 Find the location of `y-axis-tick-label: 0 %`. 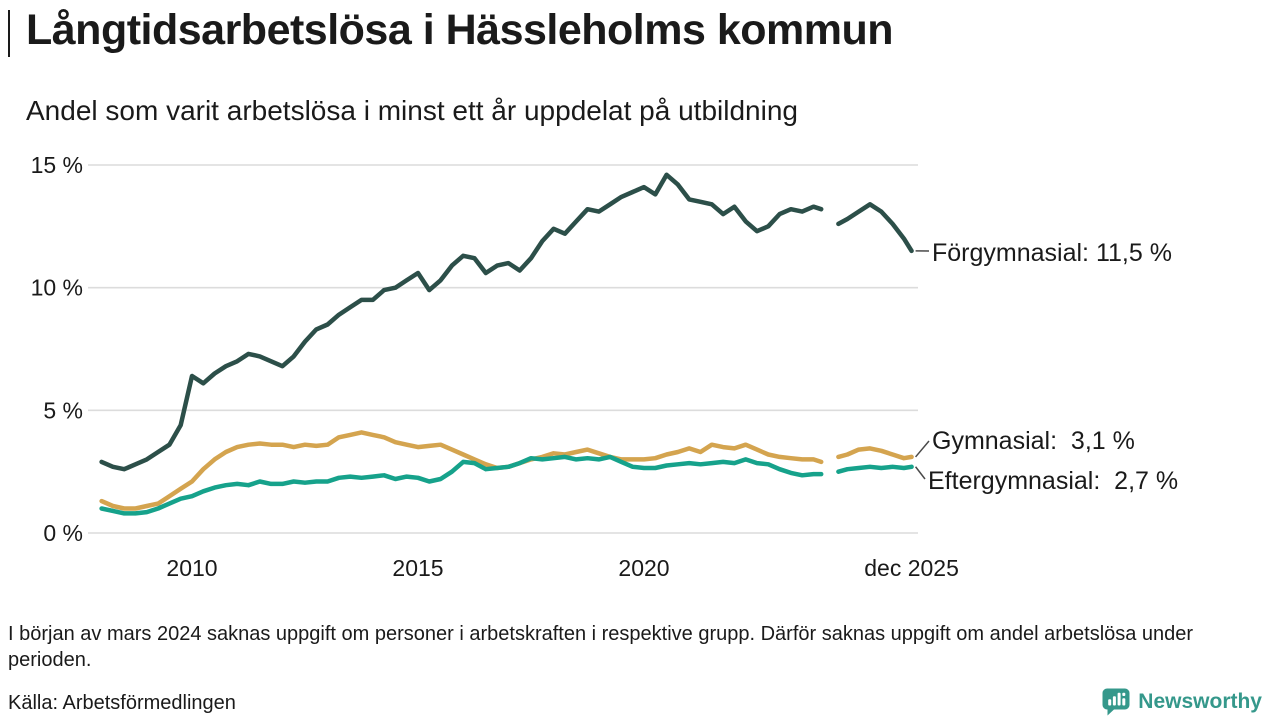

y-axis-tick-label: 0 % is located at coordinates (63, 533).